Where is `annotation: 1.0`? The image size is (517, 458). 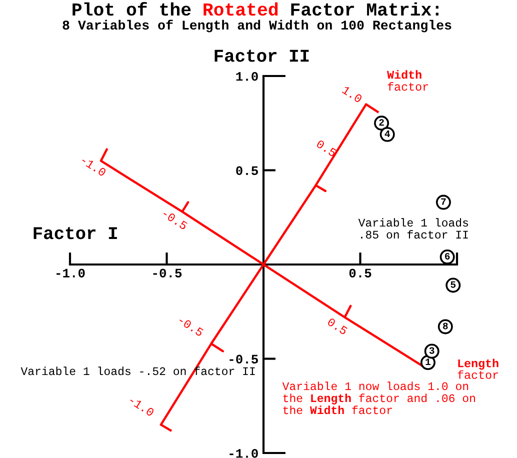 annotation: 1.0 is located at coordinates (352, 95).